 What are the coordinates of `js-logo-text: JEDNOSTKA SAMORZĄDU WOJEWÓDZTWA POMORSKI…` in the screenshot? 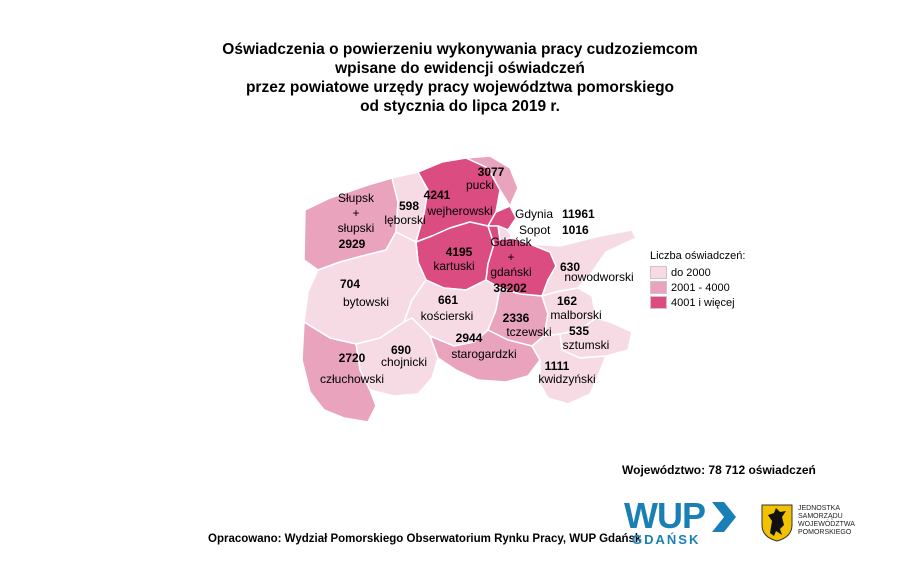 It's located at (826, 521).